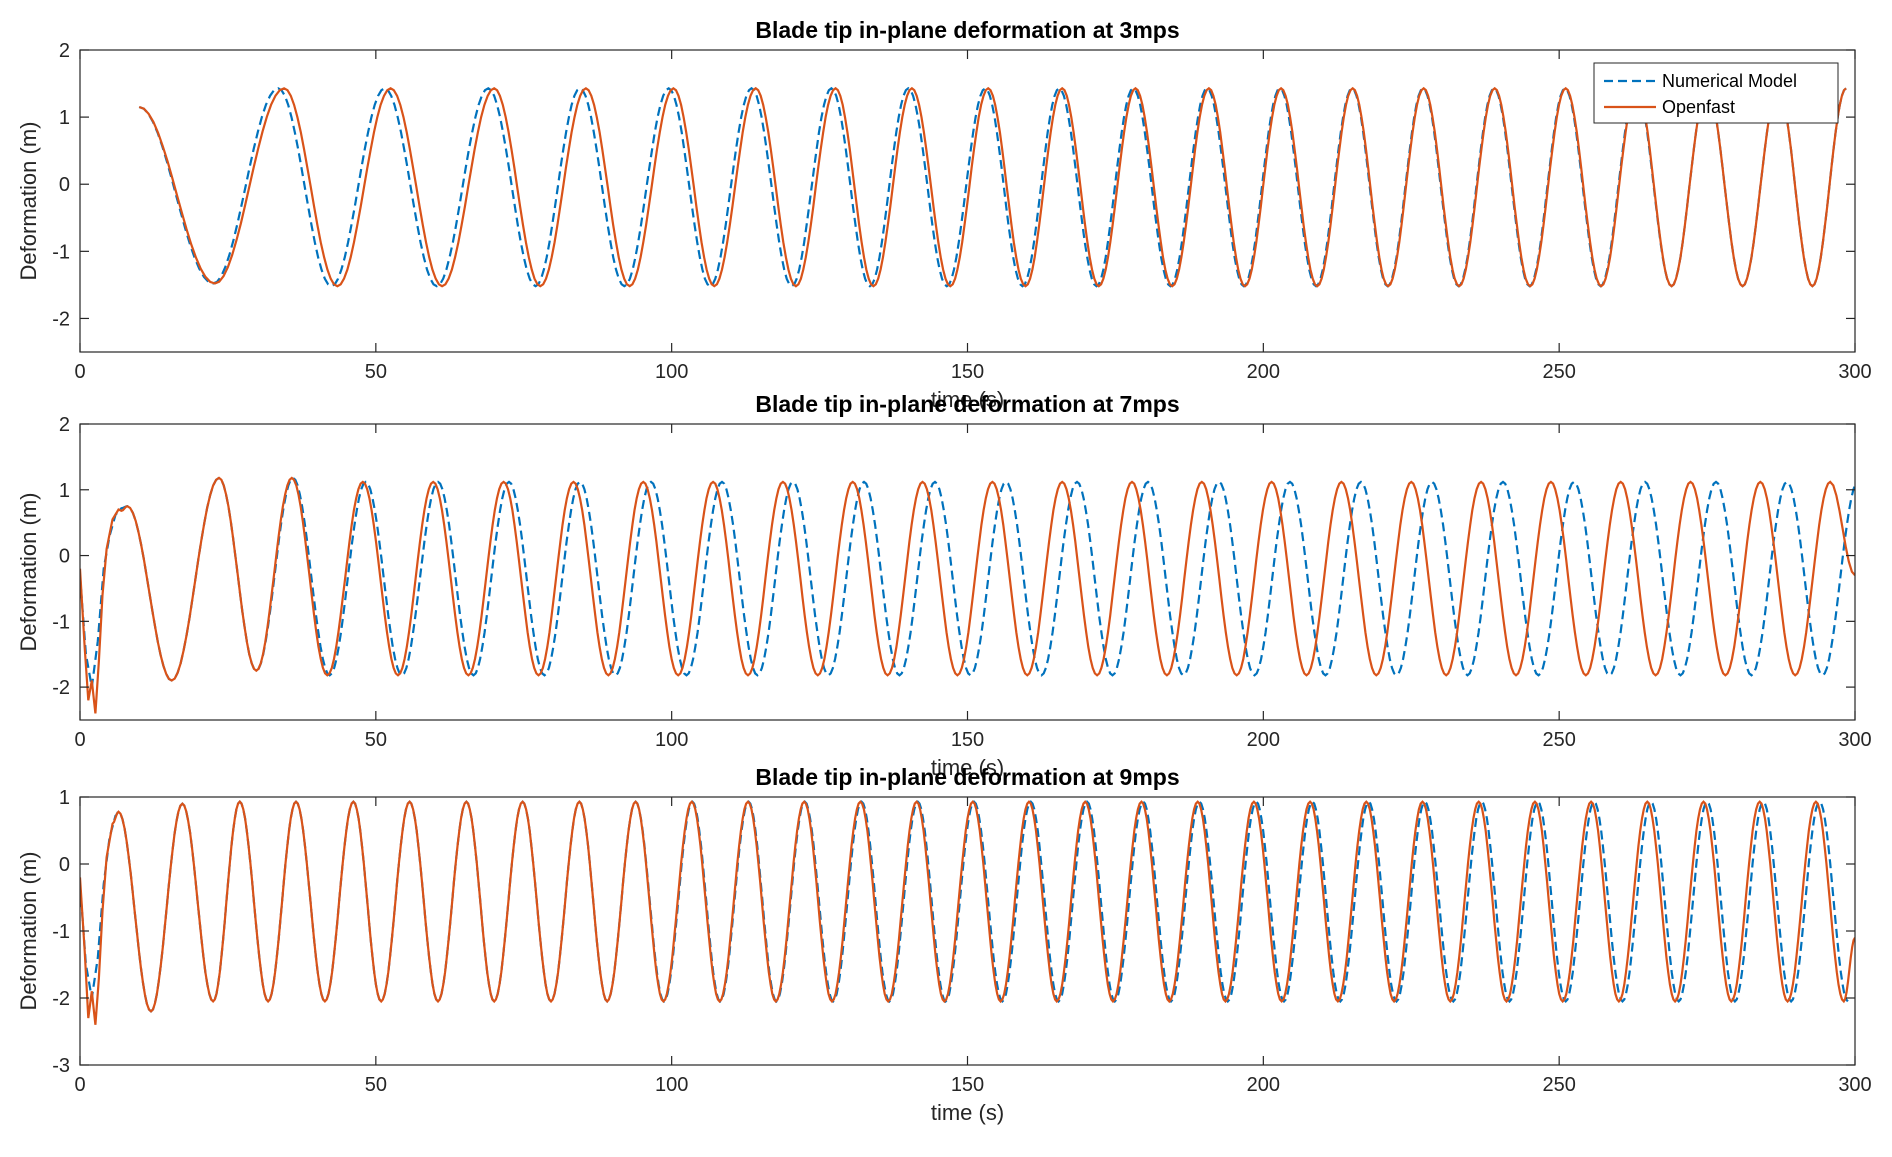 This screenshot has height=1157, width=1892. I want to click on legend: Numerical Model Openfast, so click(1716, 93).